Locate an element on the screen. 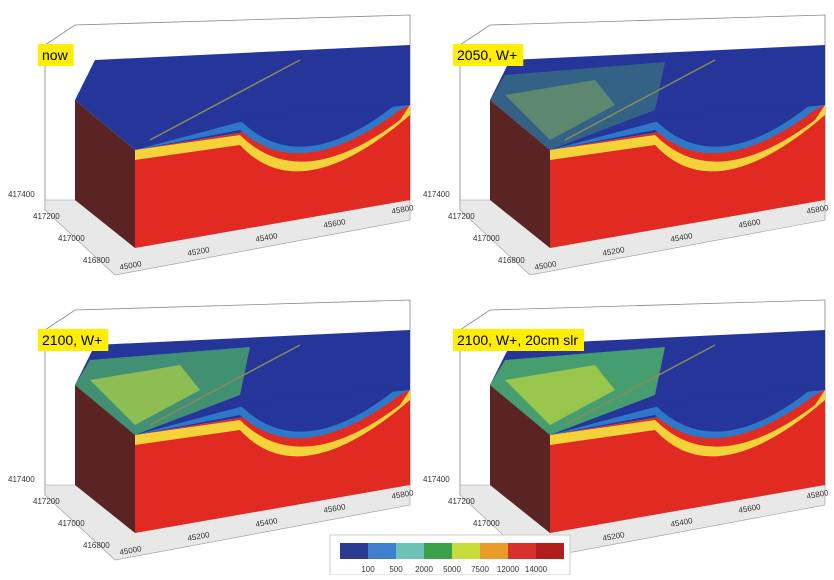  colorbar-label: 5000 is located at coordinates (452, 569).